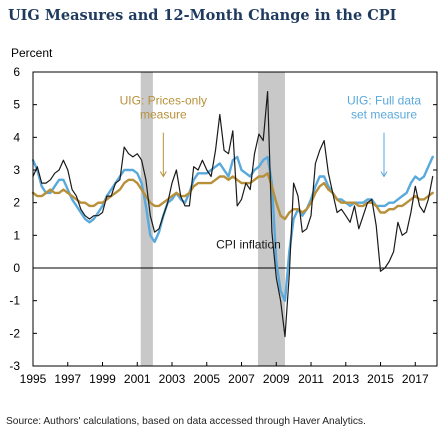 This screenshot has height=441, width=446. What do you see at coordinates (33, 379) in the screenshot?
I see `x-tick-label: 1995` at bounding box center [33, 379].